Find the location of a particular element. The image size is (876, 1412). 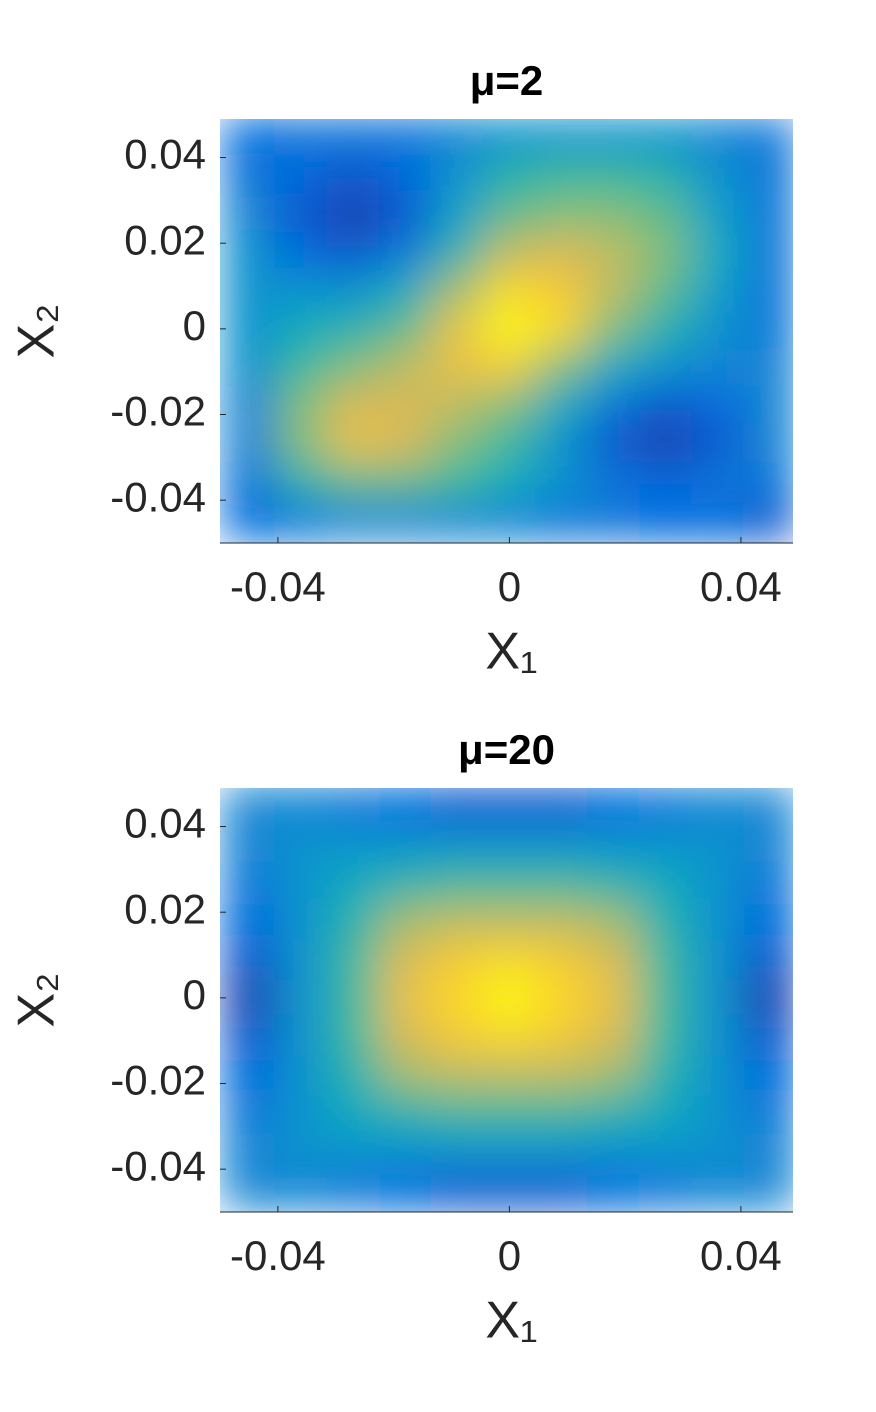

x-tick-label: 0 is located at coordinates (509, 1255).